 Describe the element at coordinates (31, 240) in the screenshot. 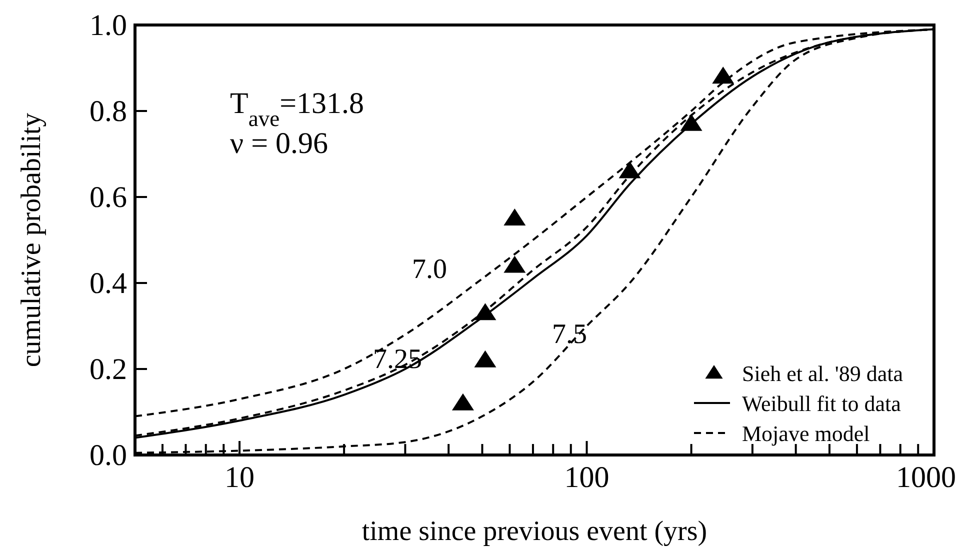

I see `y-axis-title: cumulative probability` at that location.